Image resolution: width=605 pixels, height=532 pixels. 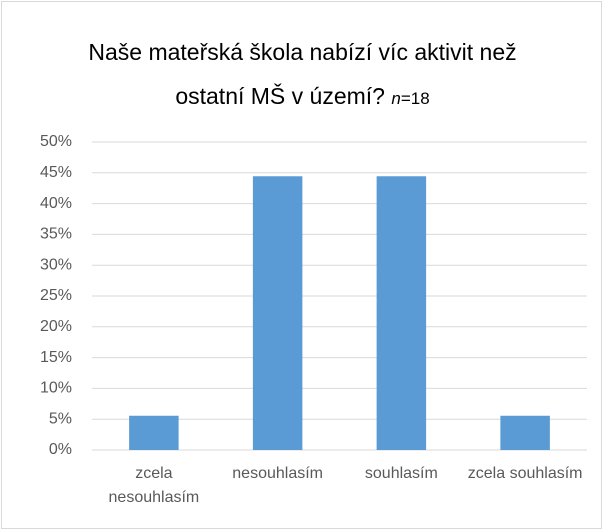 I want to click on annotation: n=18, so click(x=410, y=98).